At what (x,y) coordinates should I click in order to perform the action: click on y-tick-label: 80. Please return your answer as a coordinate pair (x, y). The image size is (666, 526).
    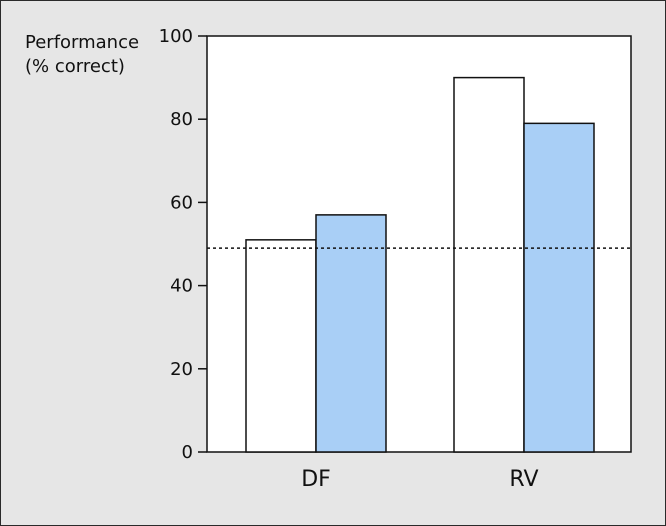
    Looking at the image, I should click on (181, 119).